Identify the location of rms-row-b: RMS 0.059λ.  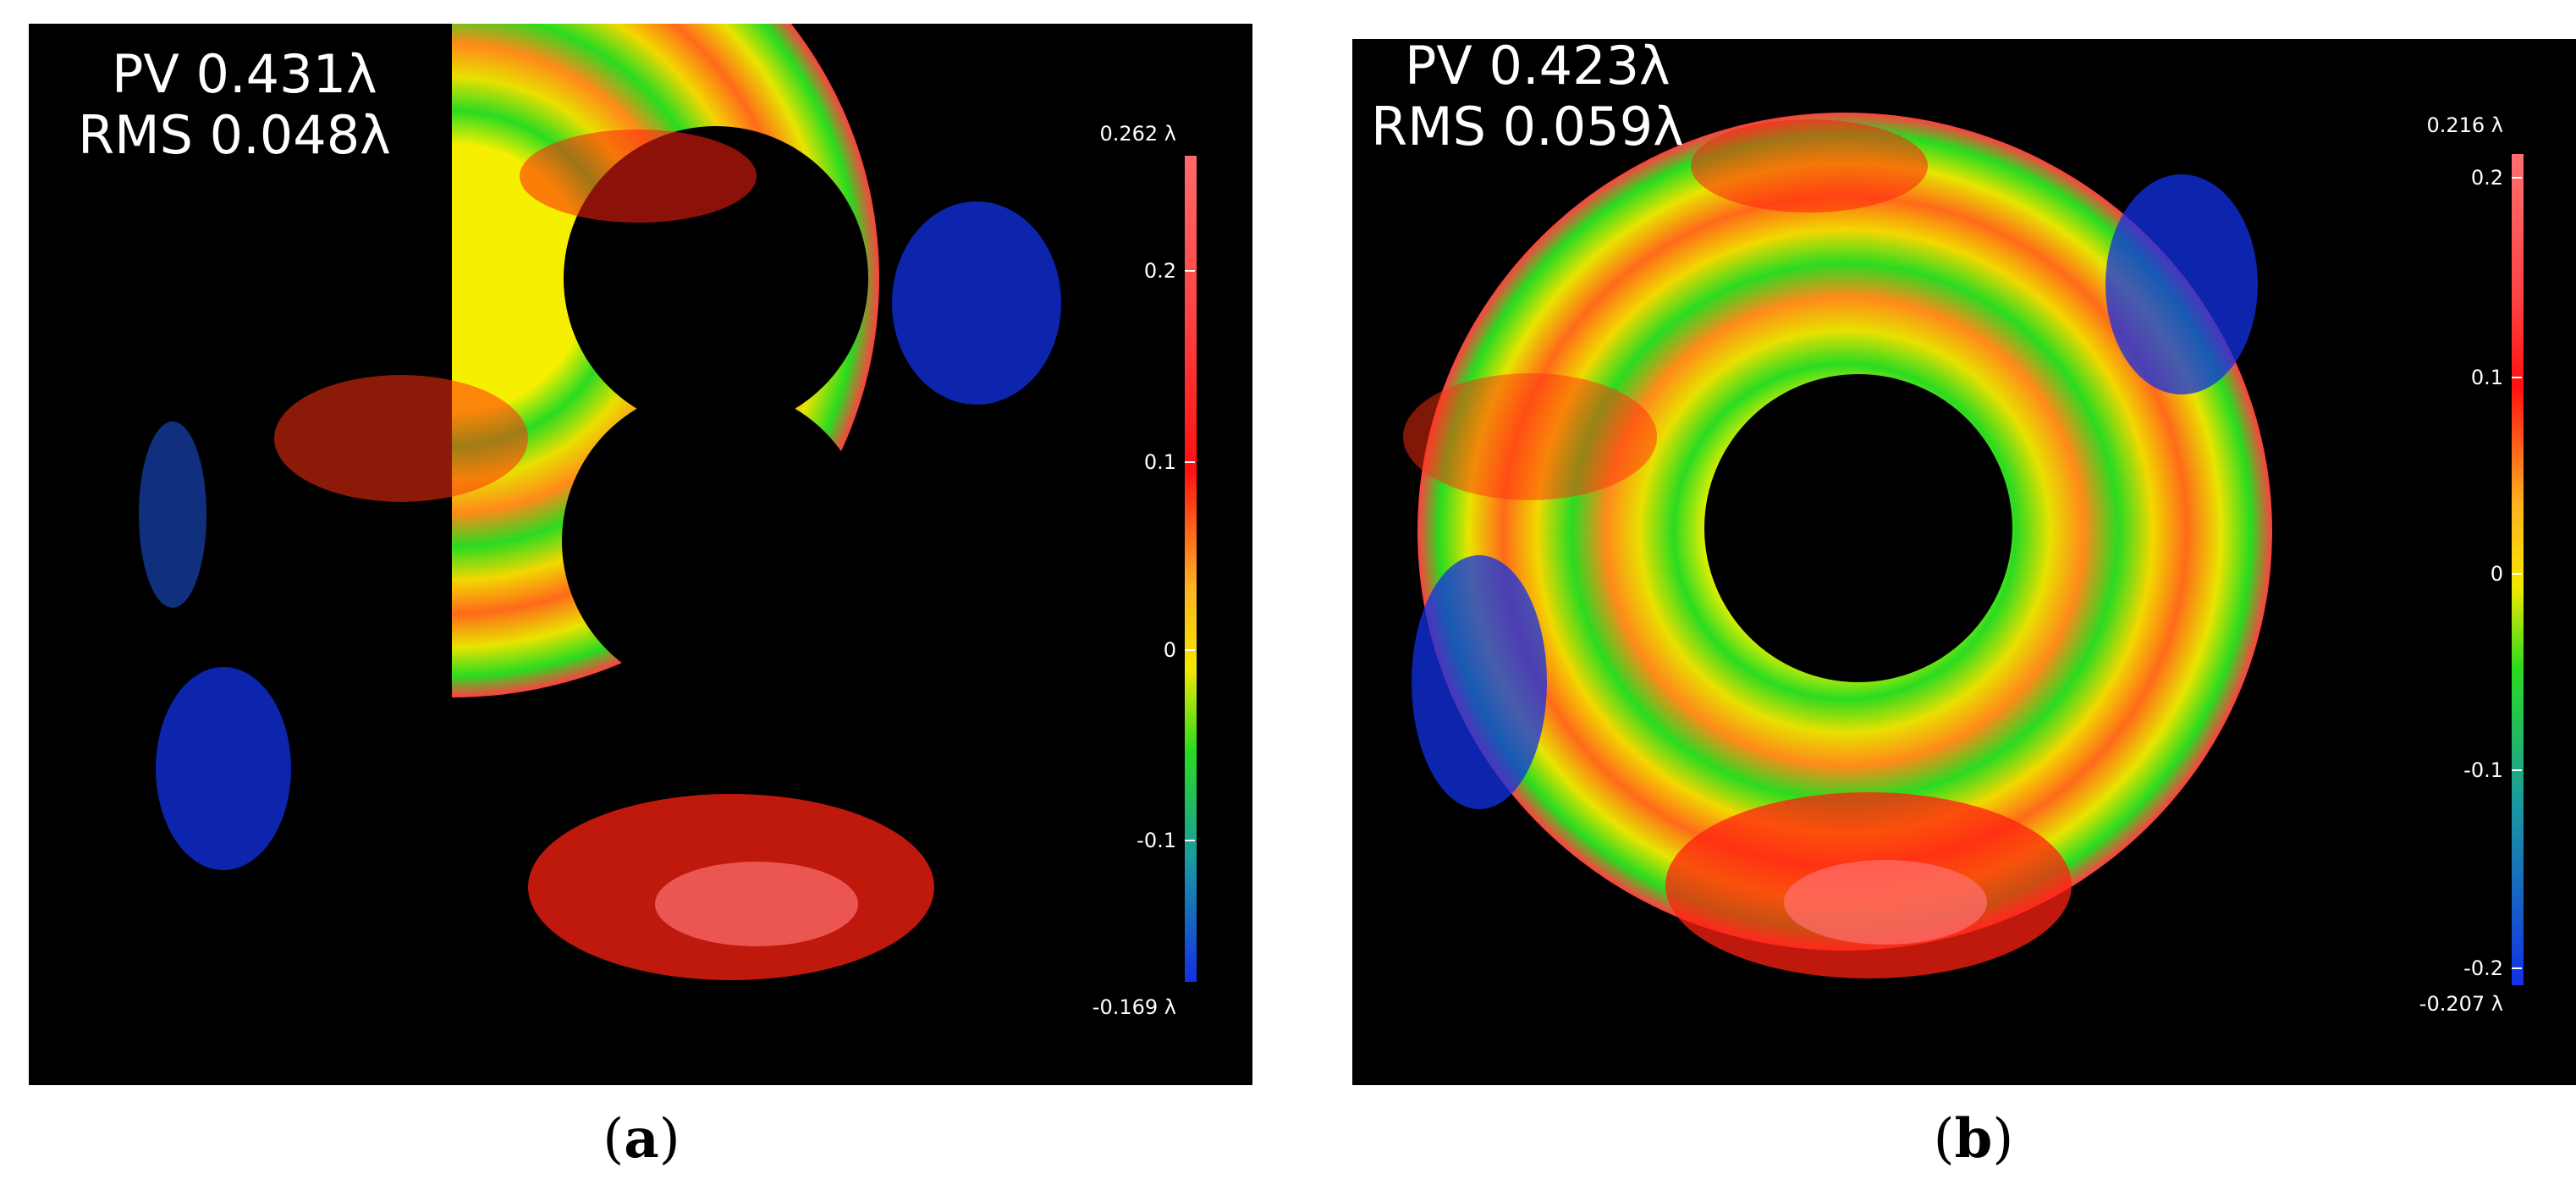
(1527, 126).